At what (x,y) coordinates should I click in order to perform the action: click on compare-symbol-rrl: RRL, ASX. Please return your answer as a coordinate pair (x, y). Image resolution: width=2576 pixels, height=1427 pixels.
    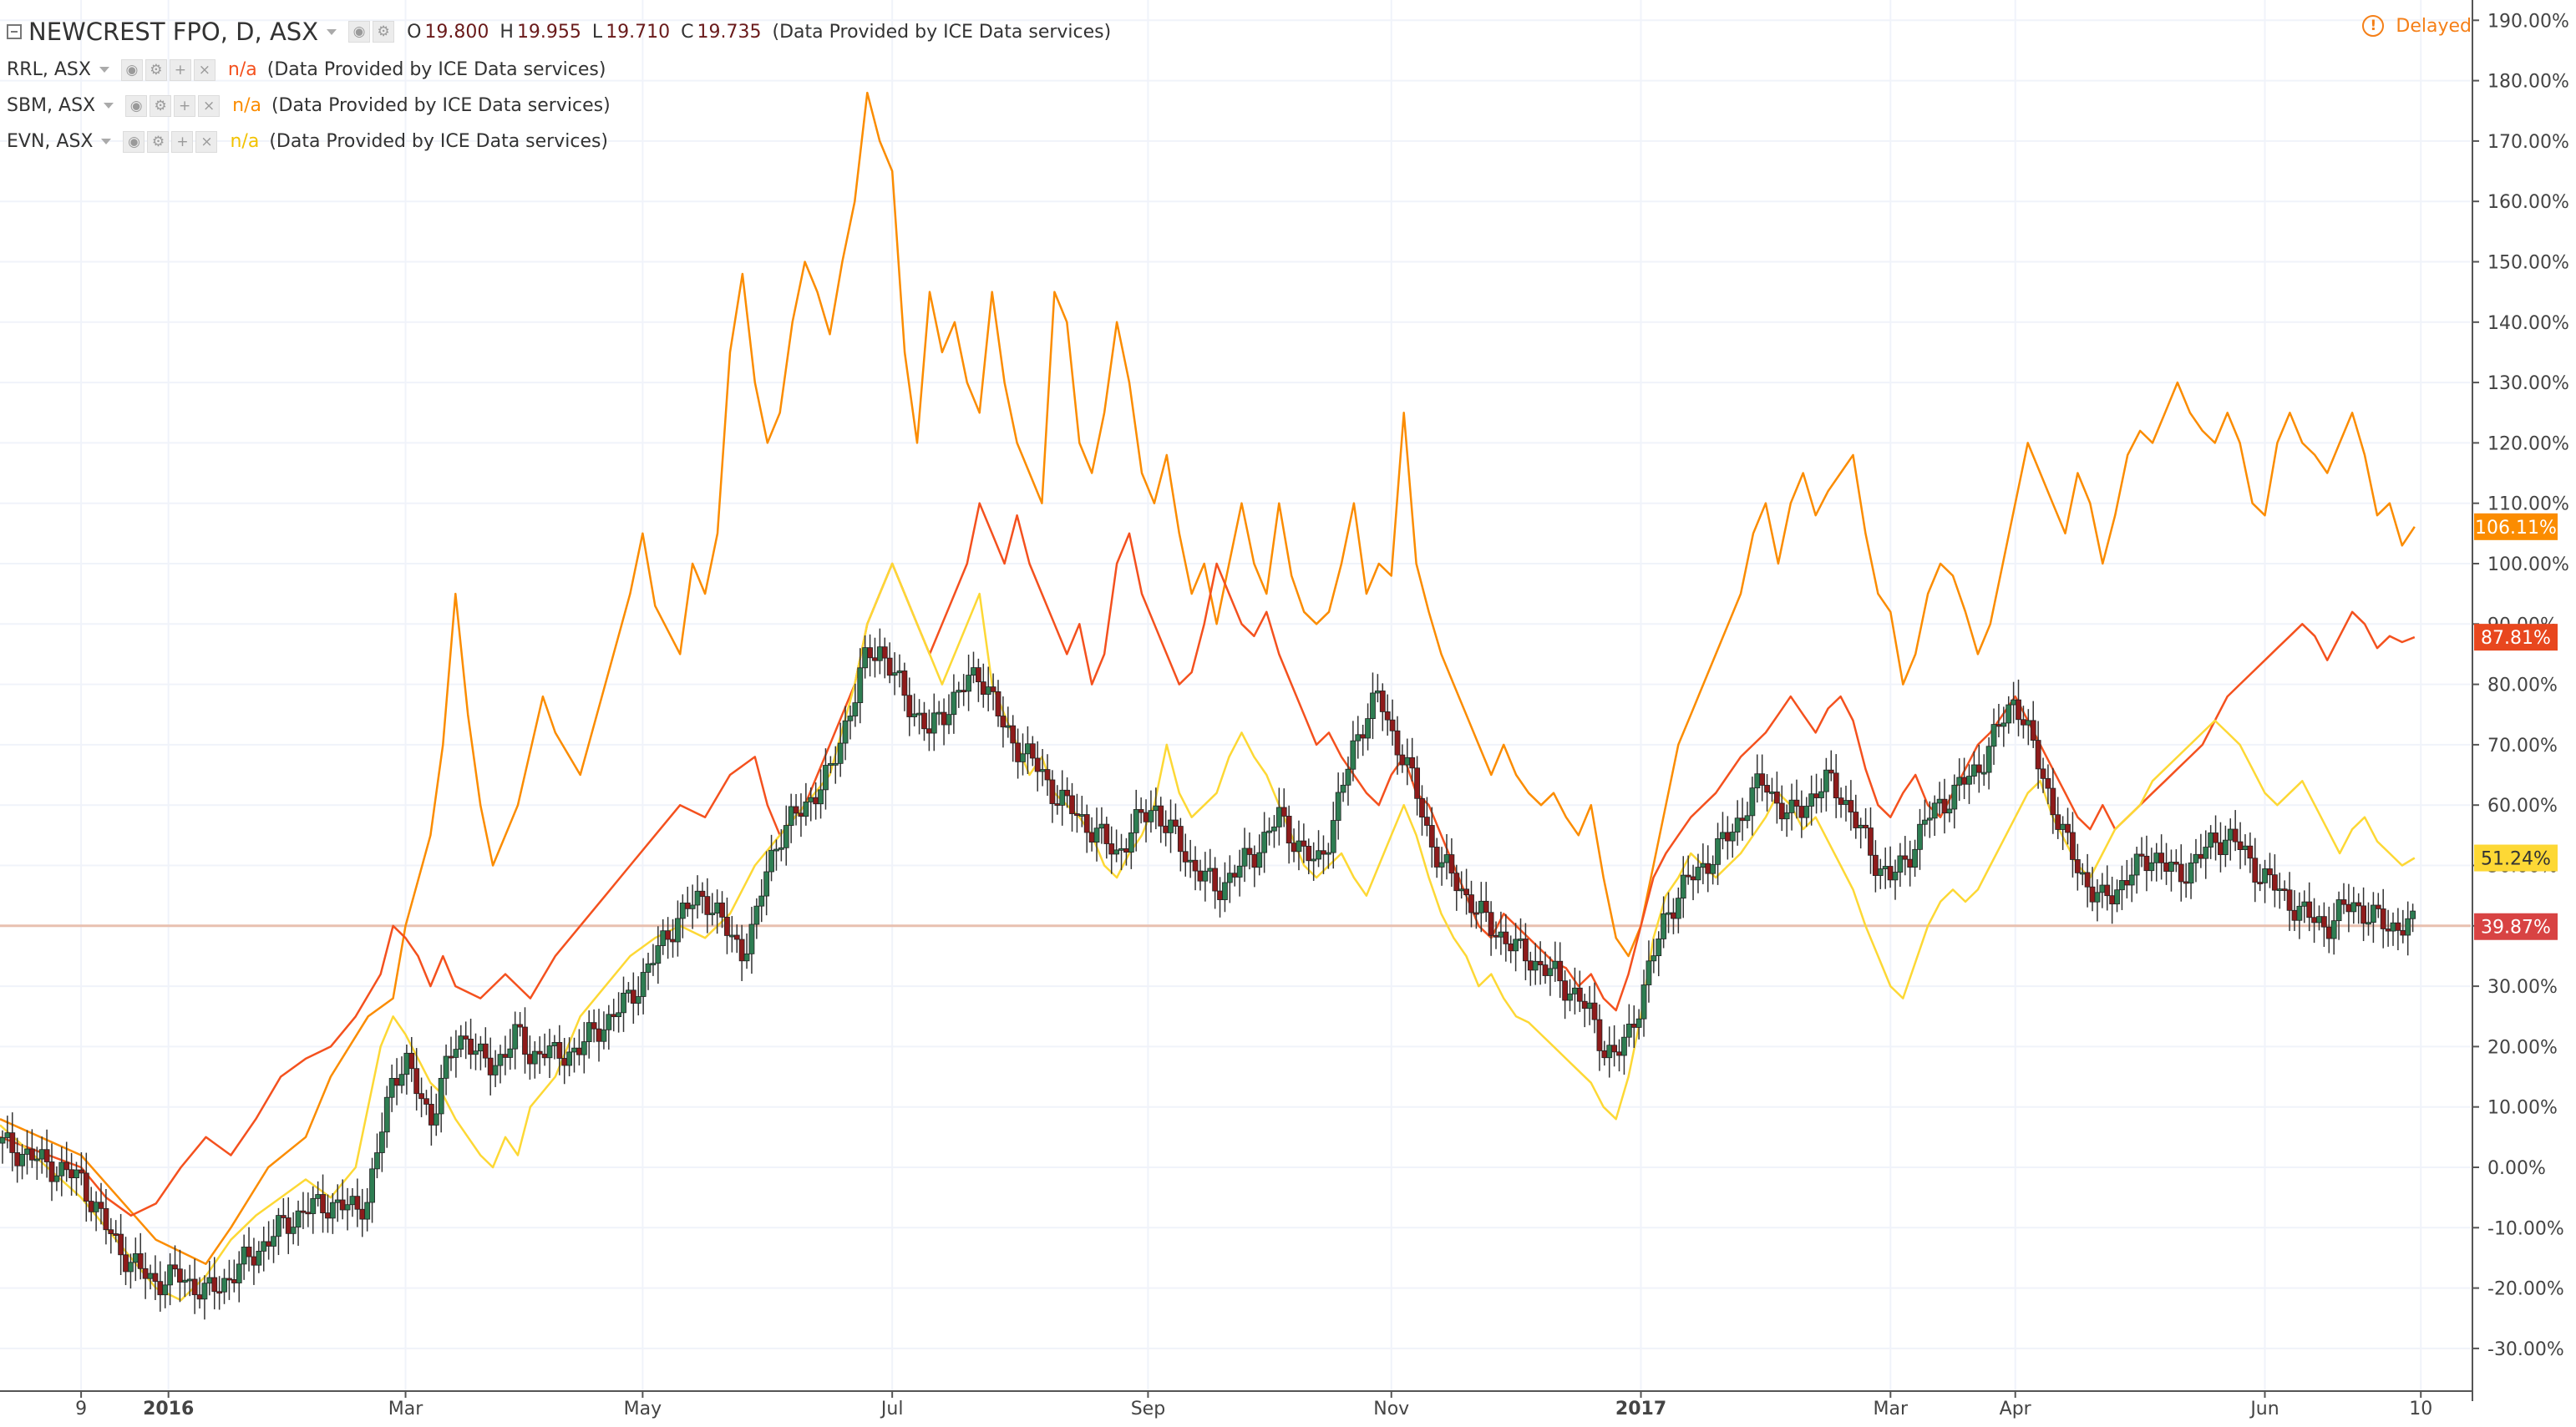
    Looking at the image, I should click on (49, 70).